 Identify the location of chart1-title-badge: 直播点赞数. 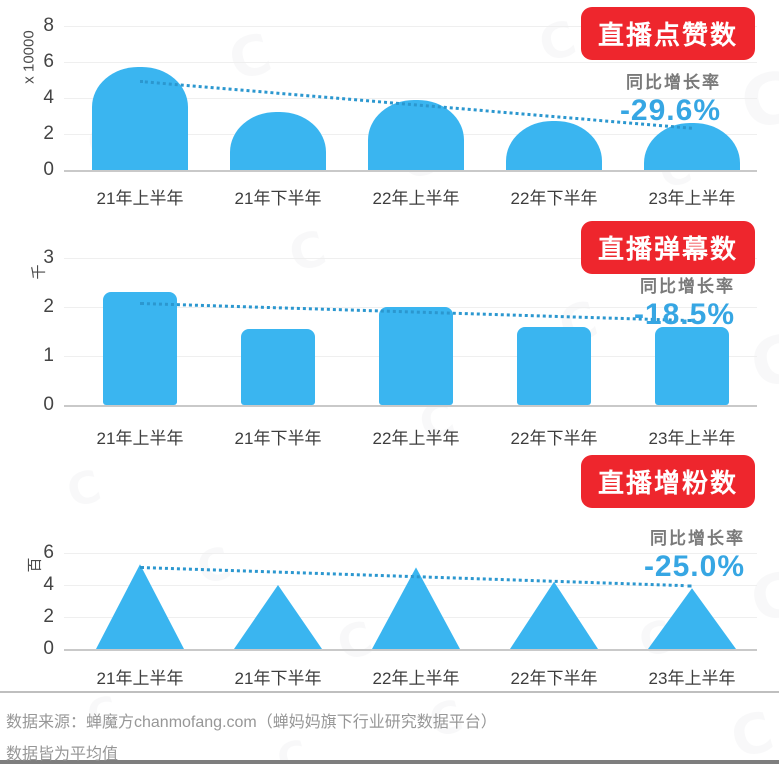
(667, 33).